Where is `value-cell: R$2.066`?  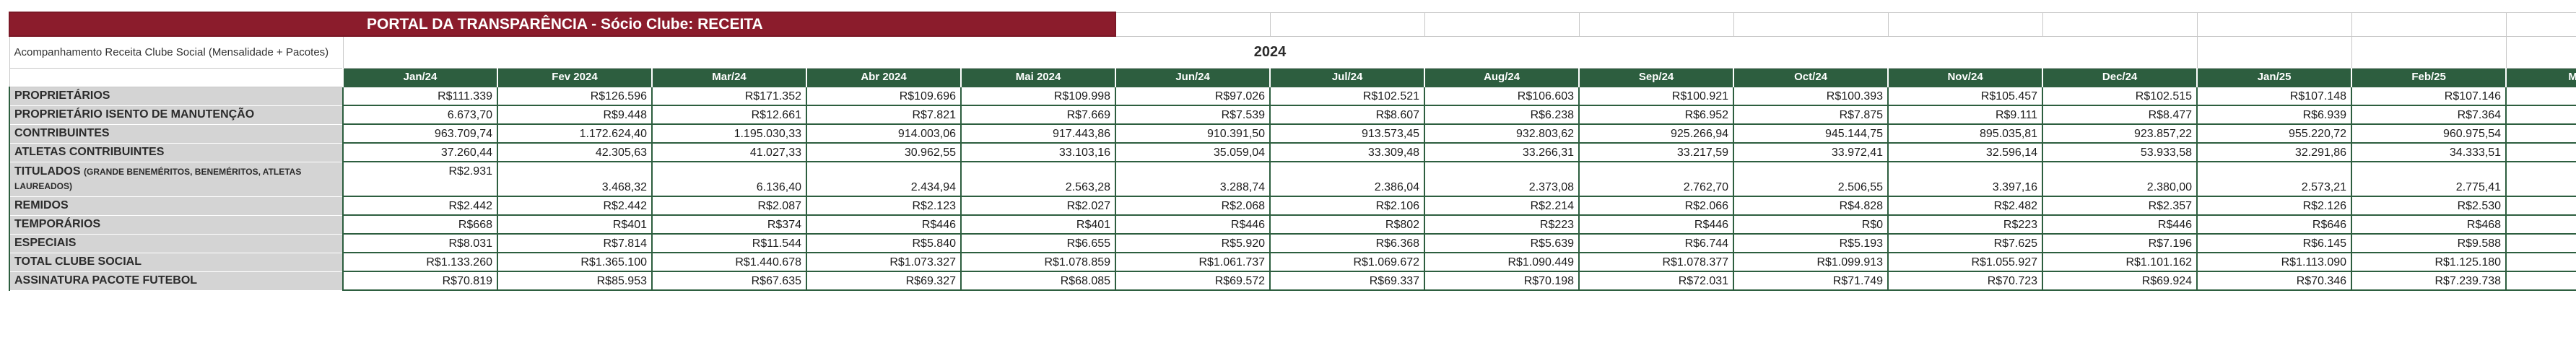
value-cell: R$2.066 is located at coordinates (1656, 206).